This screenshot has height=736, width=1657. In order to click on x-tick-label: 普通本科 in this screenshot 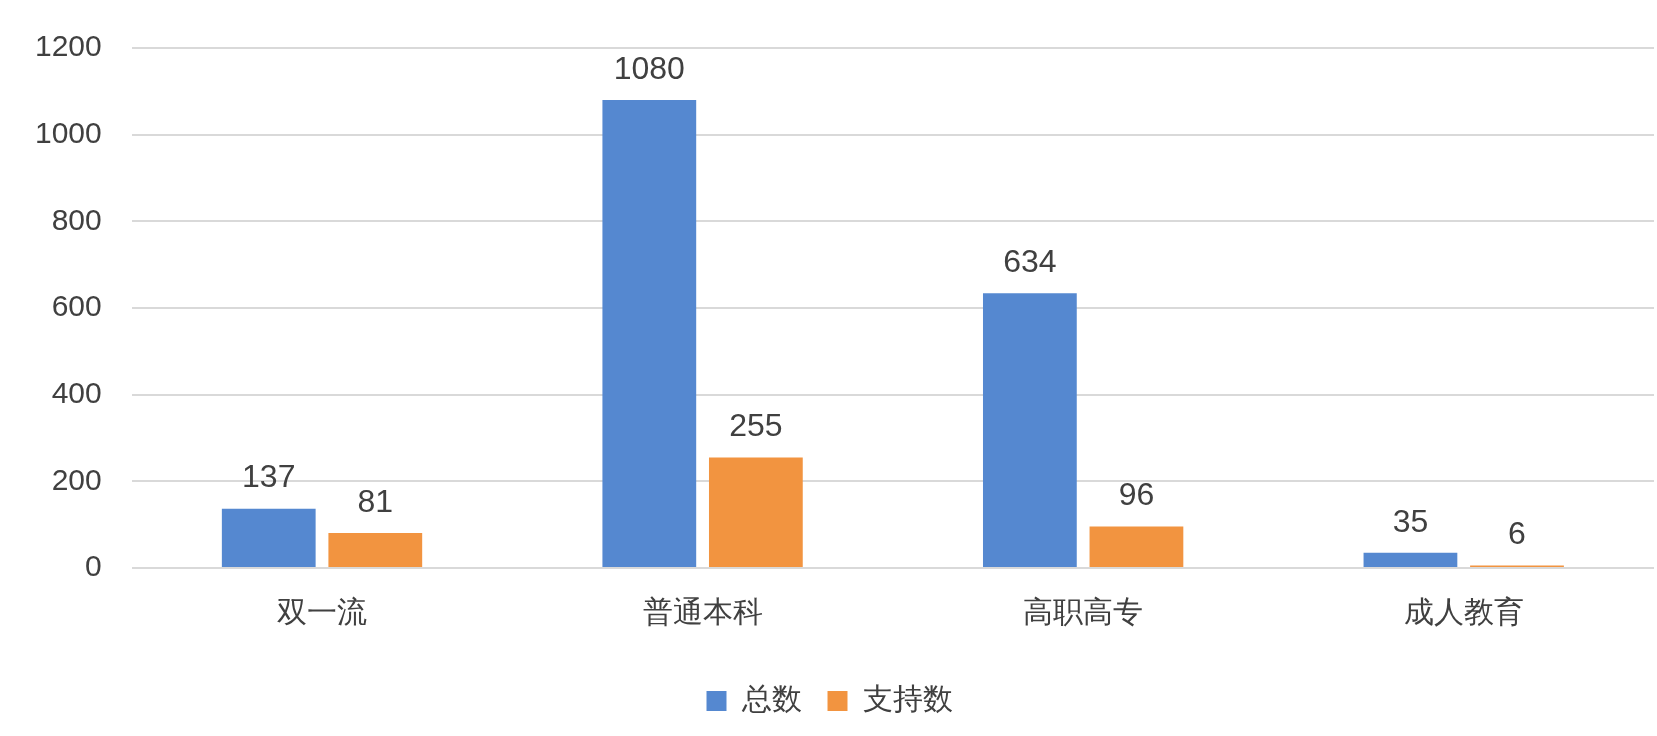, I will do `click(702, 612)`.